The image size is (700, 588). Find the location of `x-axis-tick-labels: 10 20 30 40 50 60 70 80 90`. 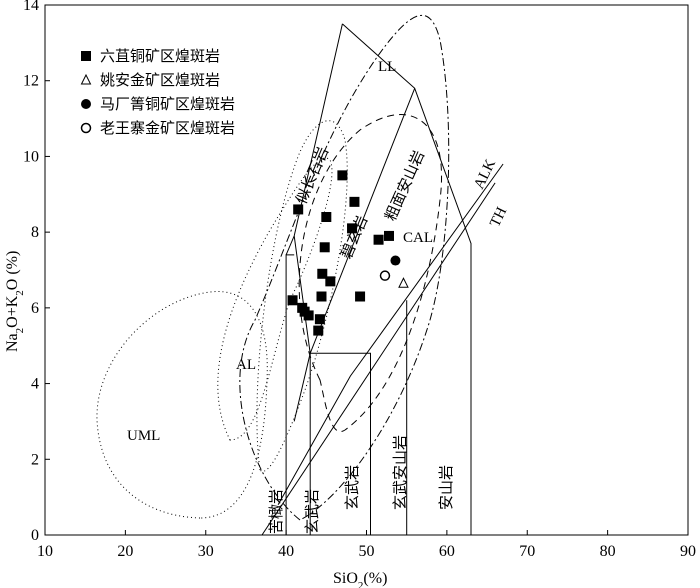

x-axis-tick-labels: 10 20 30 40 50 60 70 80 90 is located at coordinates (366, 551).